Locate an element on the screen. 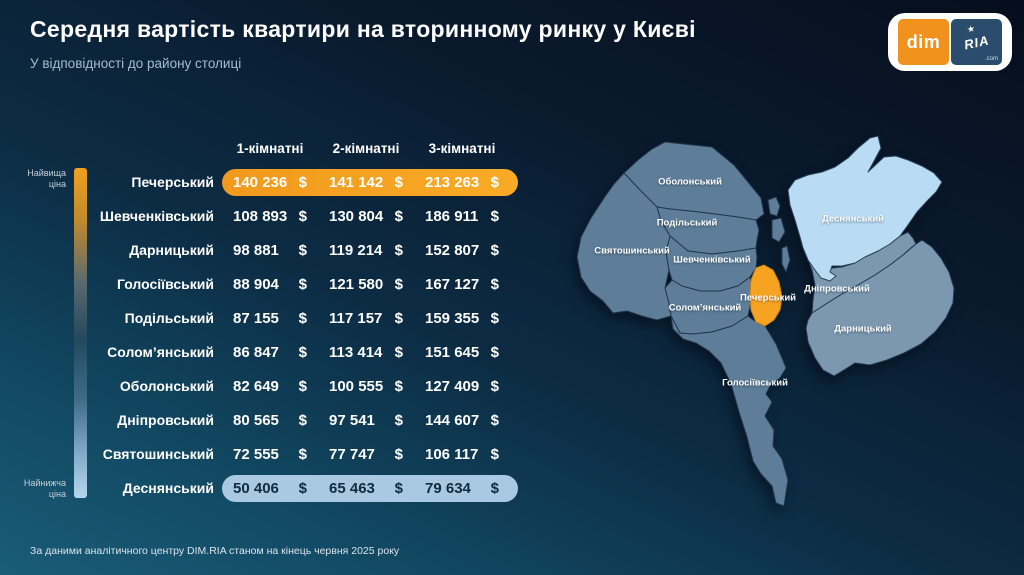 The height and width of the screenshot is (575, 1024). table-row-dniprovskyi: Дніпровський 80 565 $ 97 541 $ 144 607 $ is located at coordinates (307, 420).